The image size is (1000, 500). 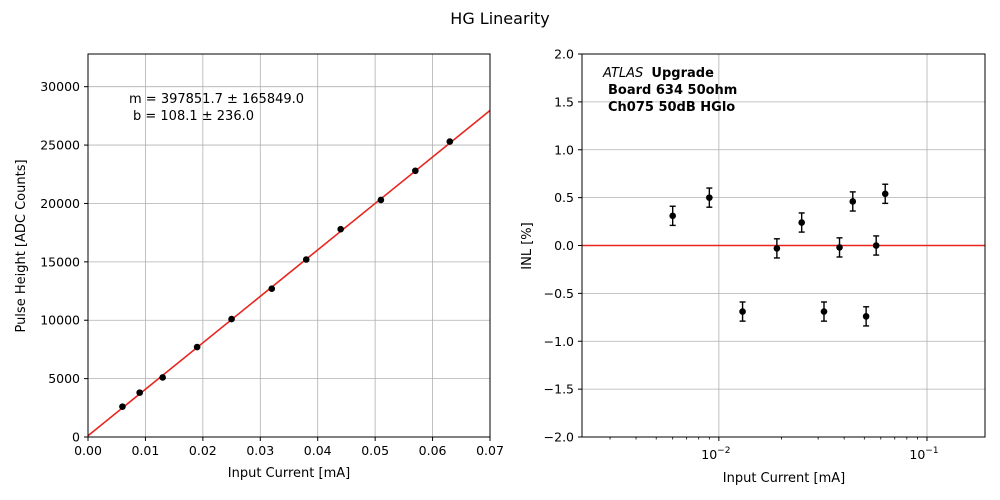 What do you see at coordinates (375, 450) in the screenshot?
I see `x-tick-label: 0.05` at bounding box center [375, 450].